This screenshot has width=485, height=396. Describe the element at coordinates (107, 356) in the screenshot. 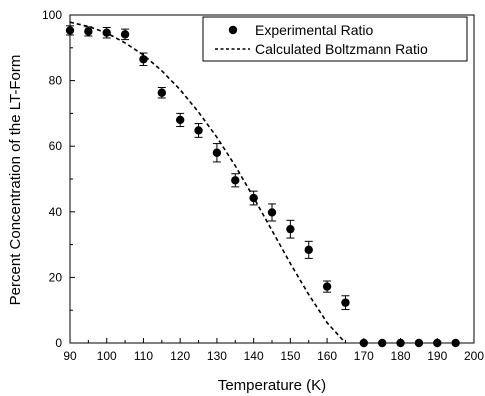

I see `x-tick-label: 100` at that location.